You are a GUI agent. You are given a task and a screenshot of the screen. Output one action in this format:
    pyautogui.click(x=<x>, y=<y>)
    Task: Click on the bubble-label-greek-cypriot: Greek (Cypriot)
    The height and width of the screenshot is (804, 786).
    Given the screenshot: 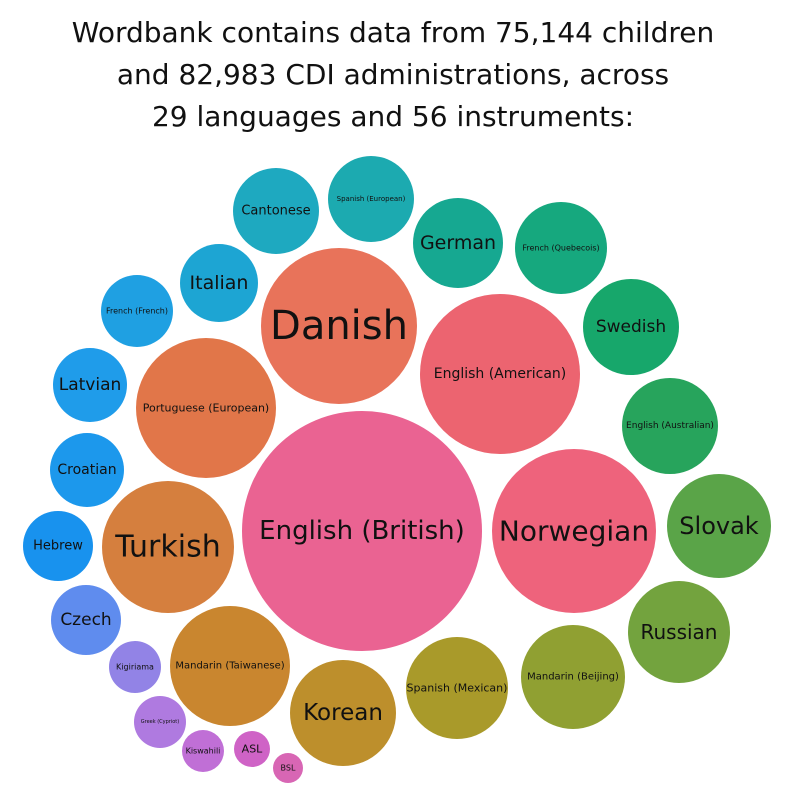 What is the action you would take?
    pyautogui.click(x=160, y=722)
    